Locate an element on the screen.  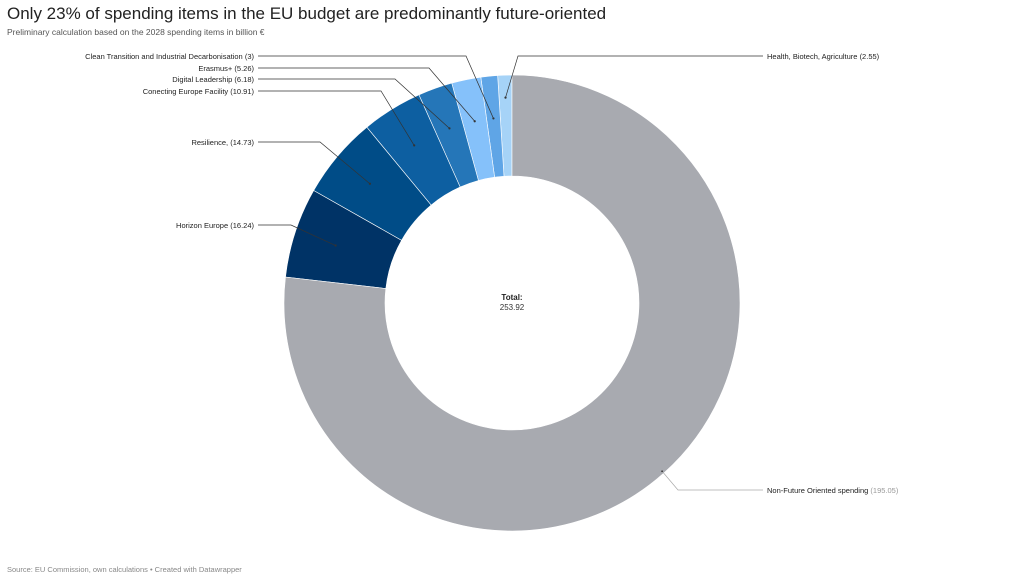
slice-label-resilience: Resilience, (14.73) is located at coordinates (222, 142).